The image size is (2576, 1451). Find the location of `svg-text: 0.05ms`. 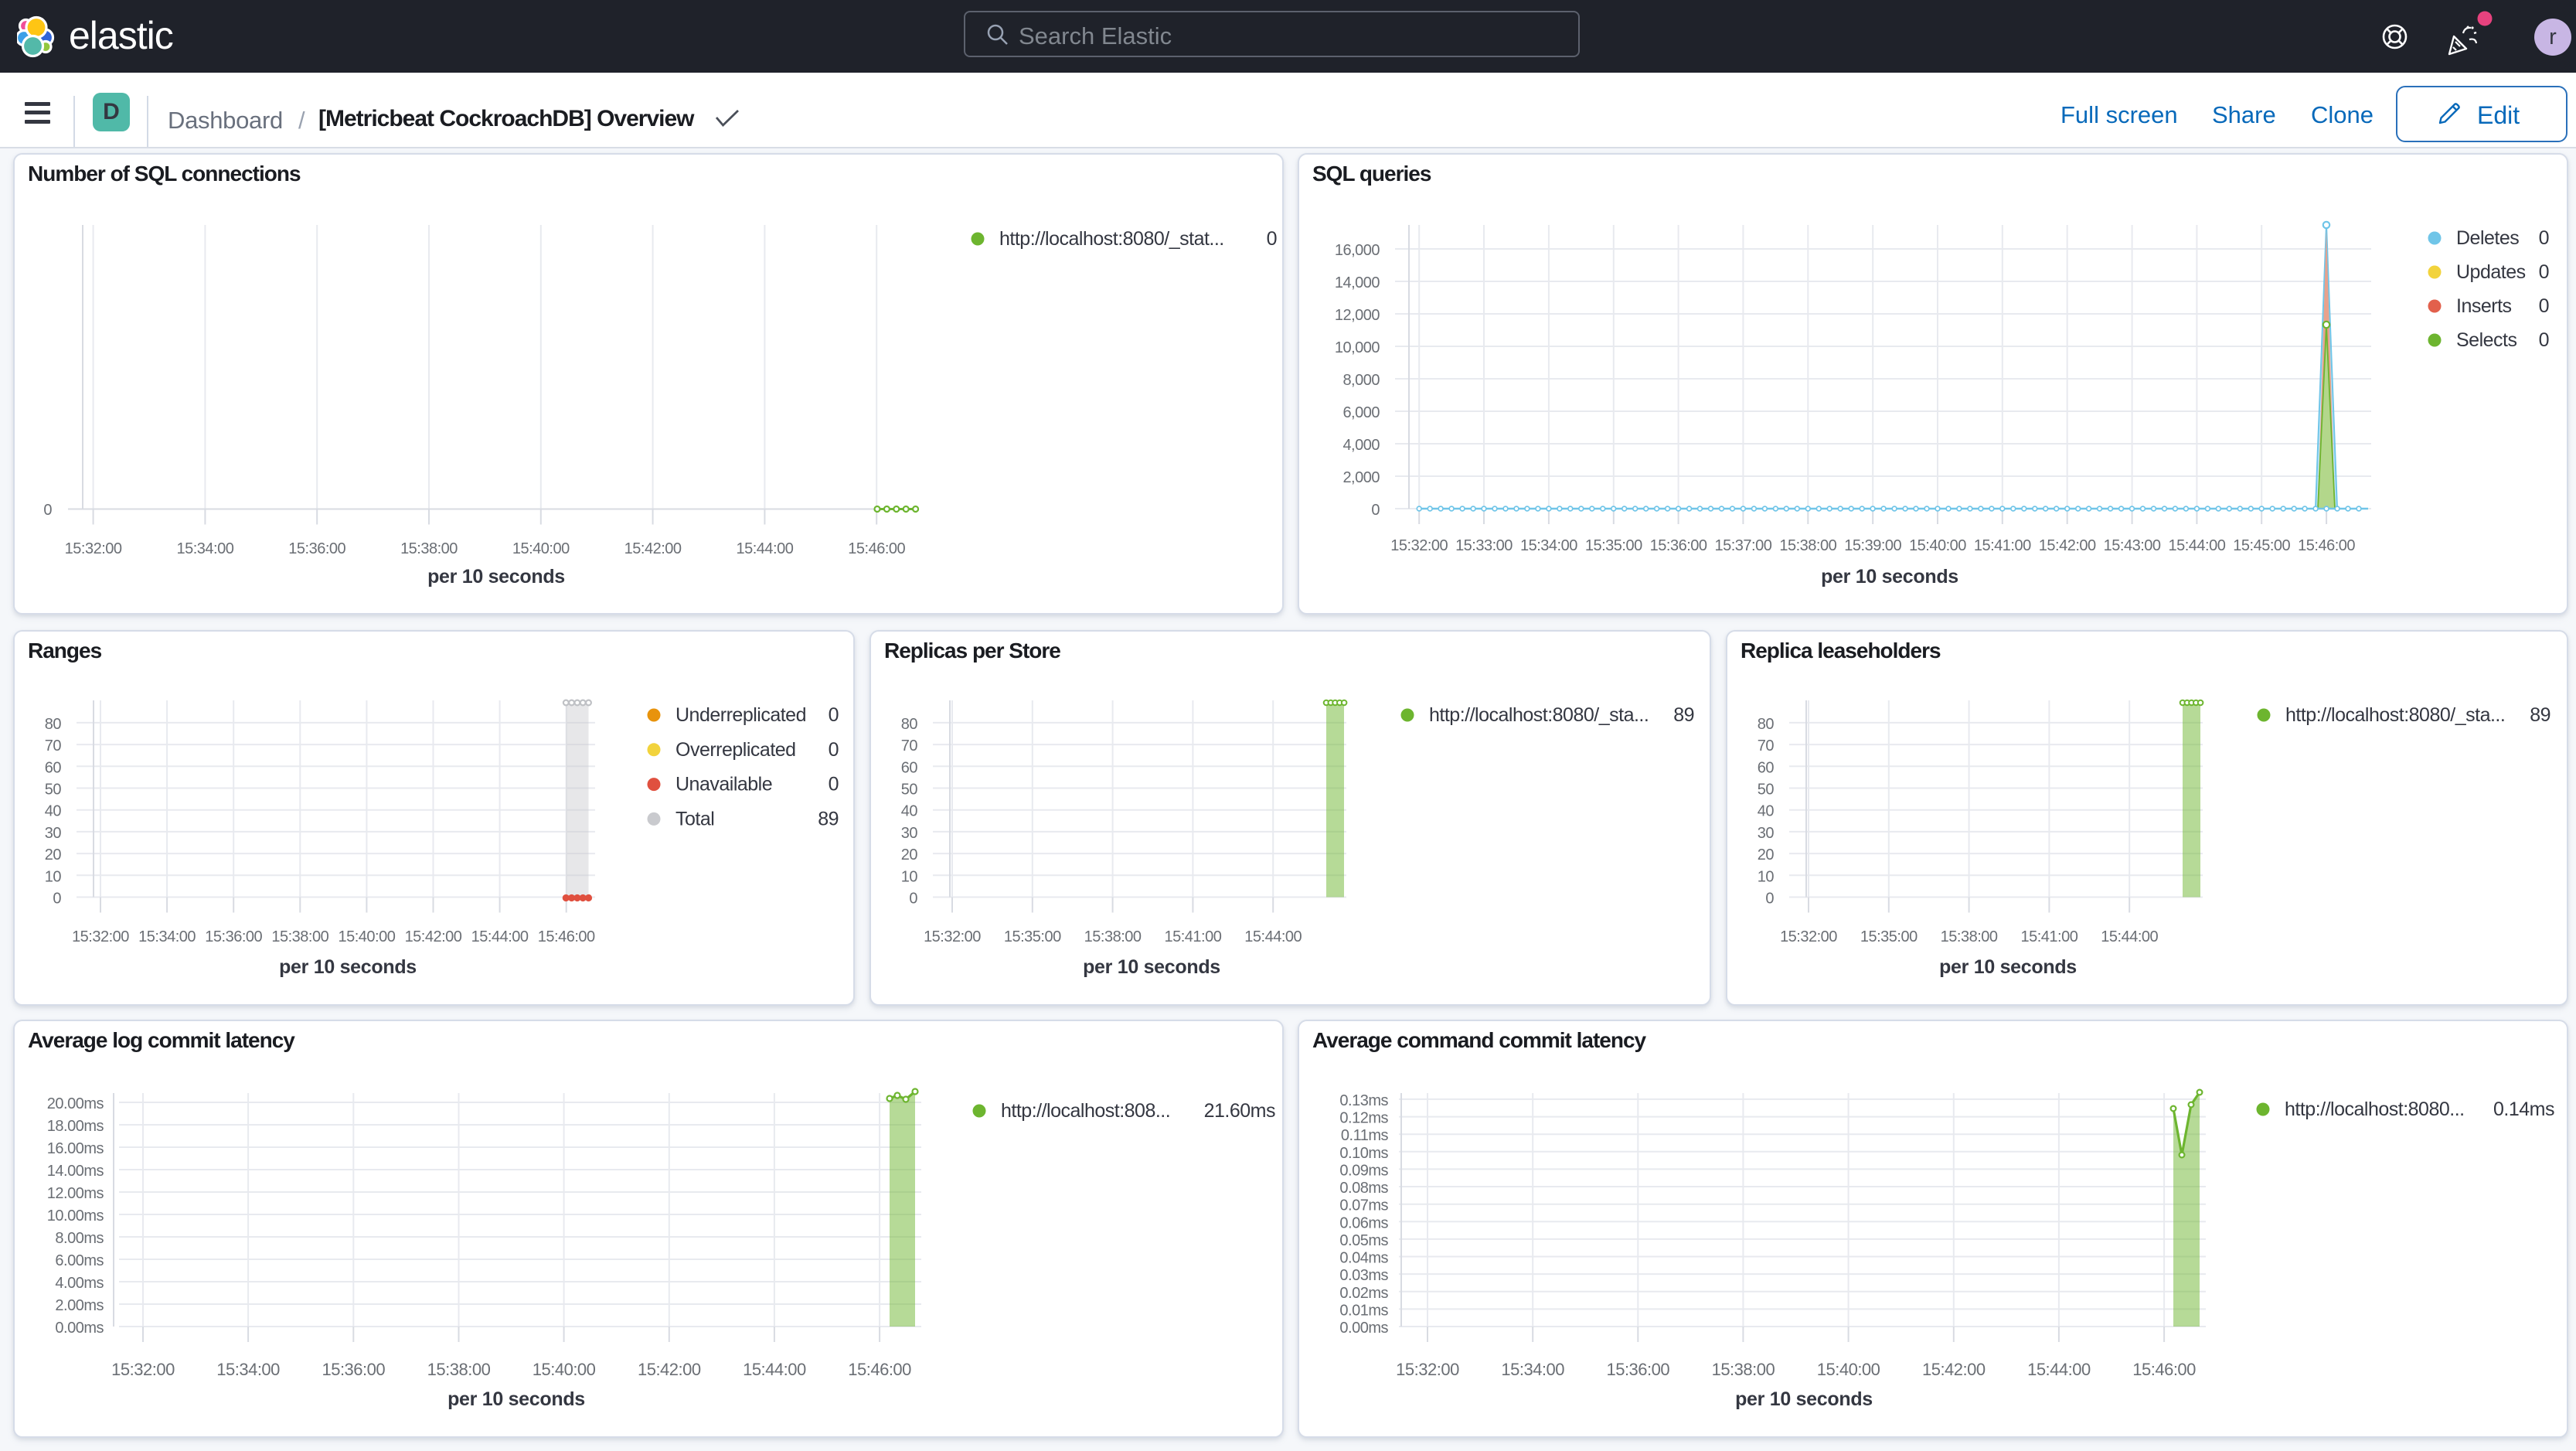

svg-text: 0.05ms is located at coordinates (1363, 1240).